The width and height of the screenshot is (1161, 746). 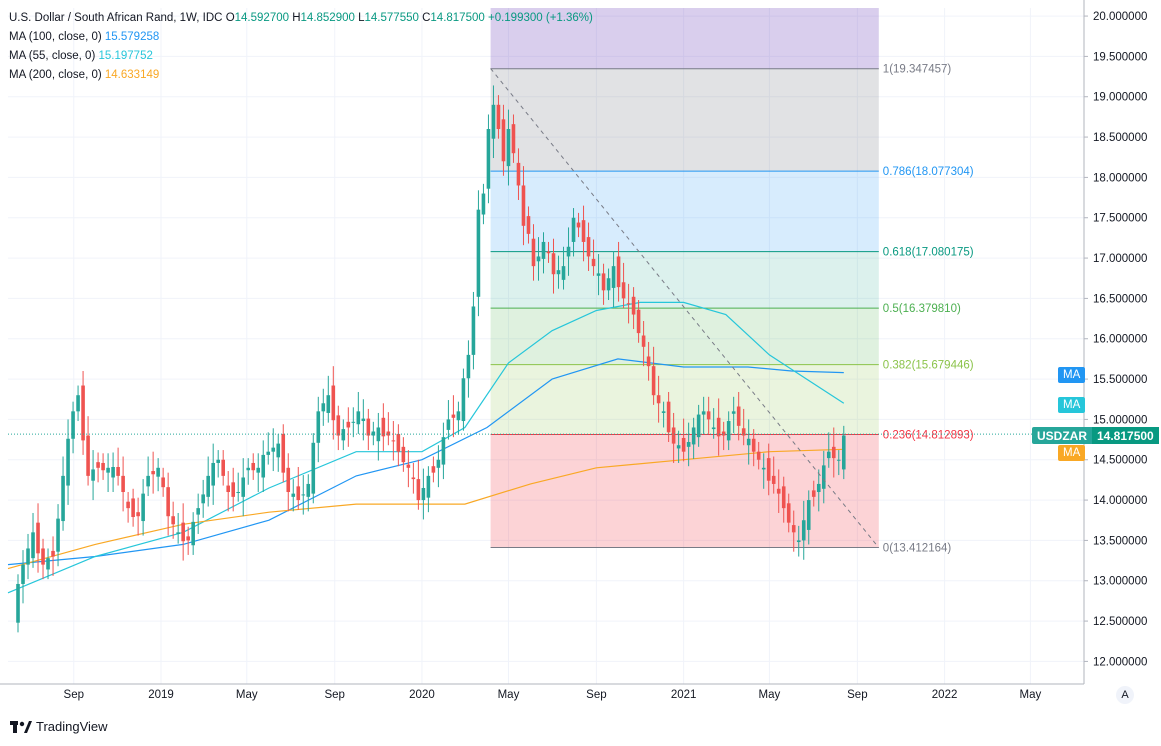 I want to click on price-tick-label: 15.500000, so click(x=1120, y=380).